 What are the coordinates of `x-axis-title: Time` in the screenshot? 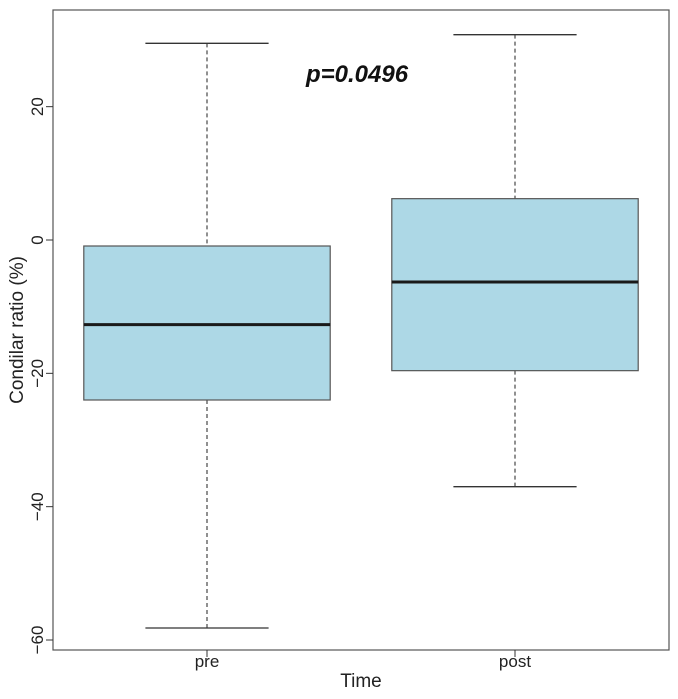 It's located at (361, 681).